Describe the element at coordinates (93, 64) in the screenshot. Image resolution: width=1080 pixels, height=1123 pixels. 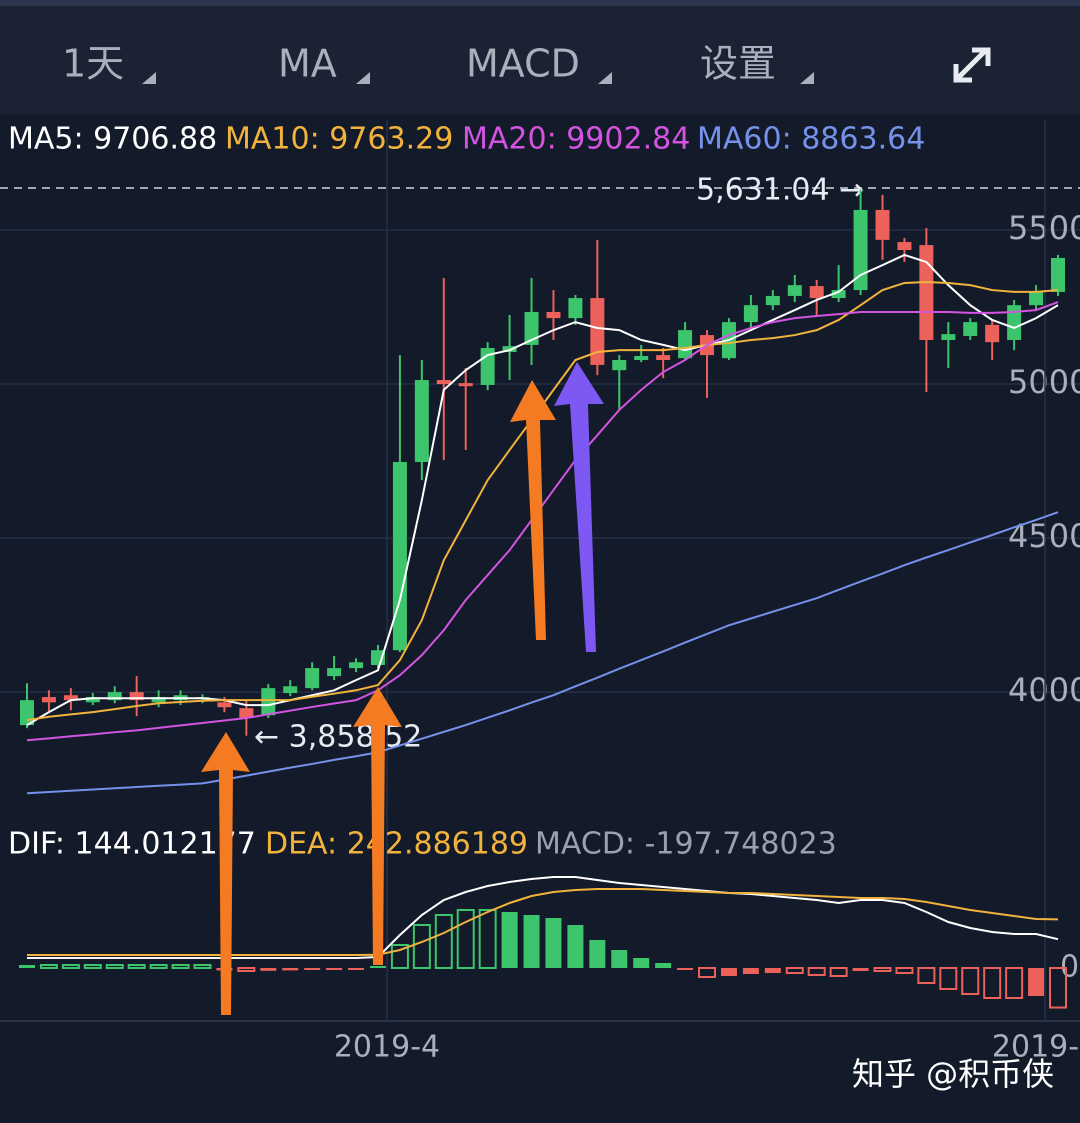
I see `toolbar-item: 1天` at that location.